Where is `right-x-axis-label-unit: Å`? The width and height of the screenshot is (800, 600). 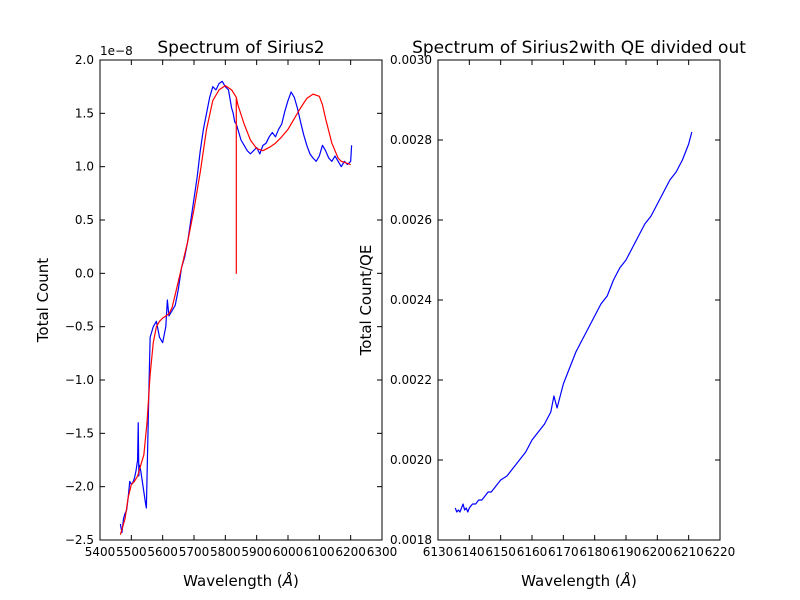 right-x-axis-label-unit: Å is located at coordinates (625, 580).